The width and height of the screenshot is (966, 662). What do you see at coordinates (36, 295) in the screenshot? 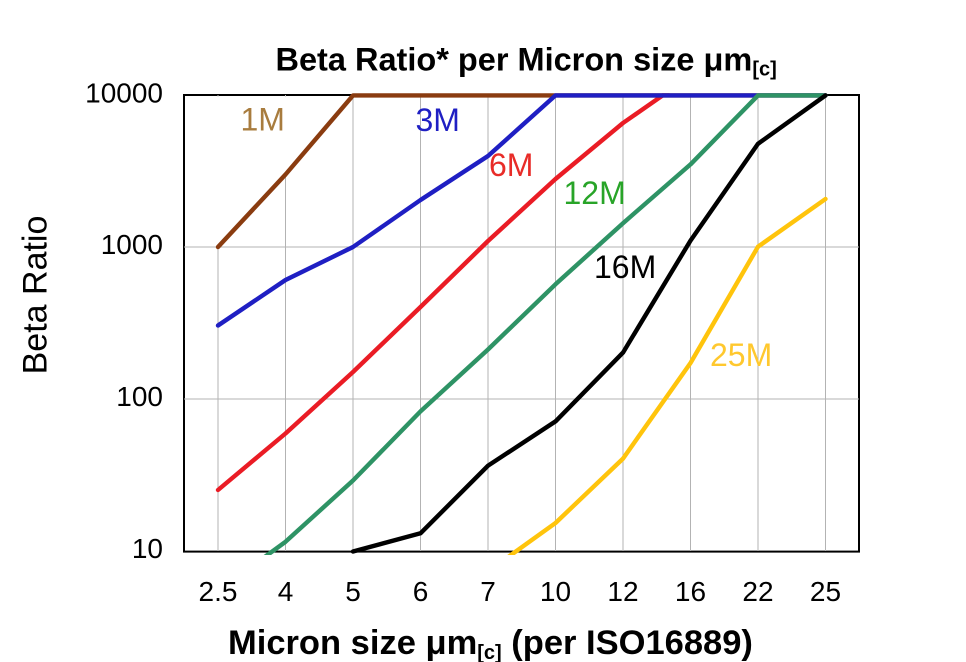
I see `svg-text: Beta Ratio` at bounding box center [36, 295].